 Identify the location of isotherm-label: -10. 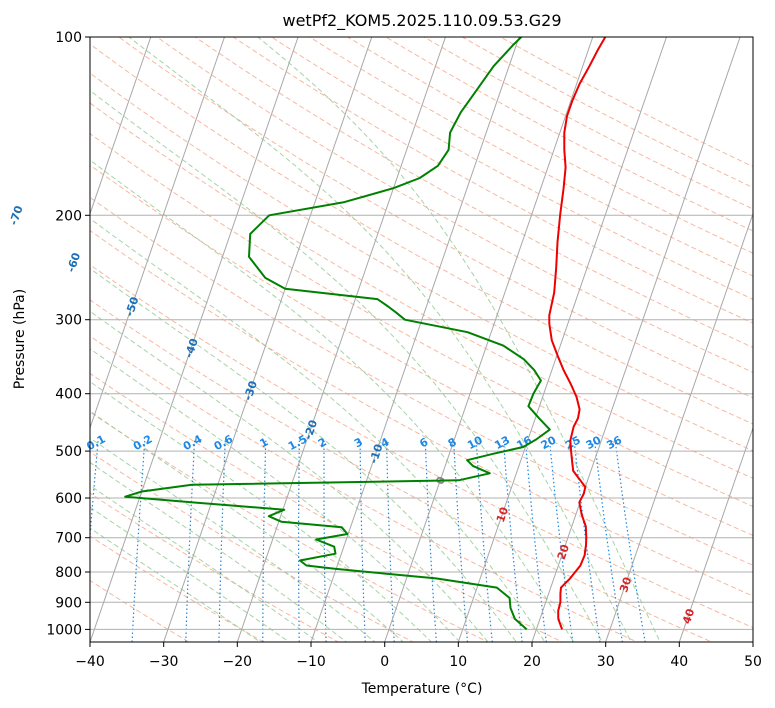
(376, 453).